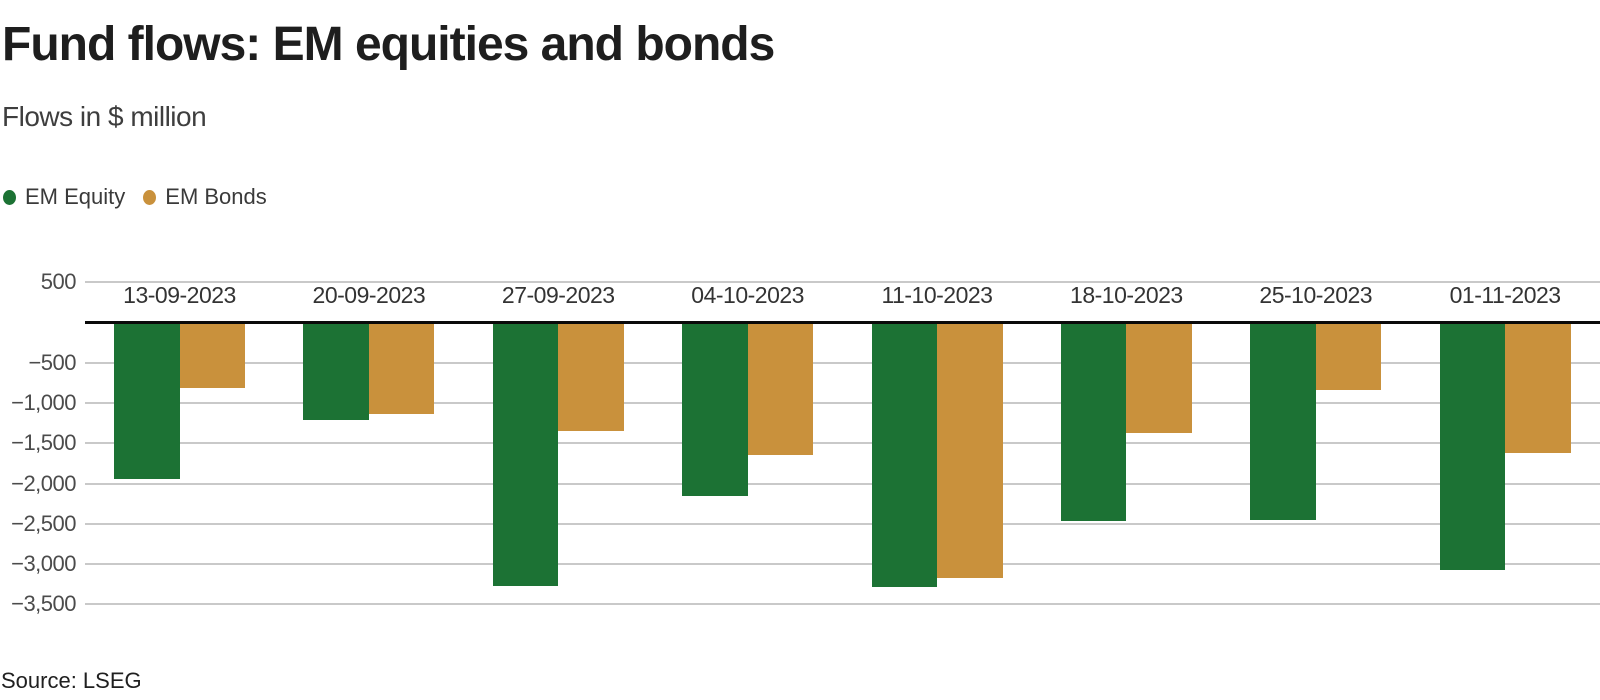 The width and height of the screenshot is (1600, 700). Describe the element at coordinates (1283, 421) in the screenshot. I see `em-equity-bar-25-10-2023` at that location.